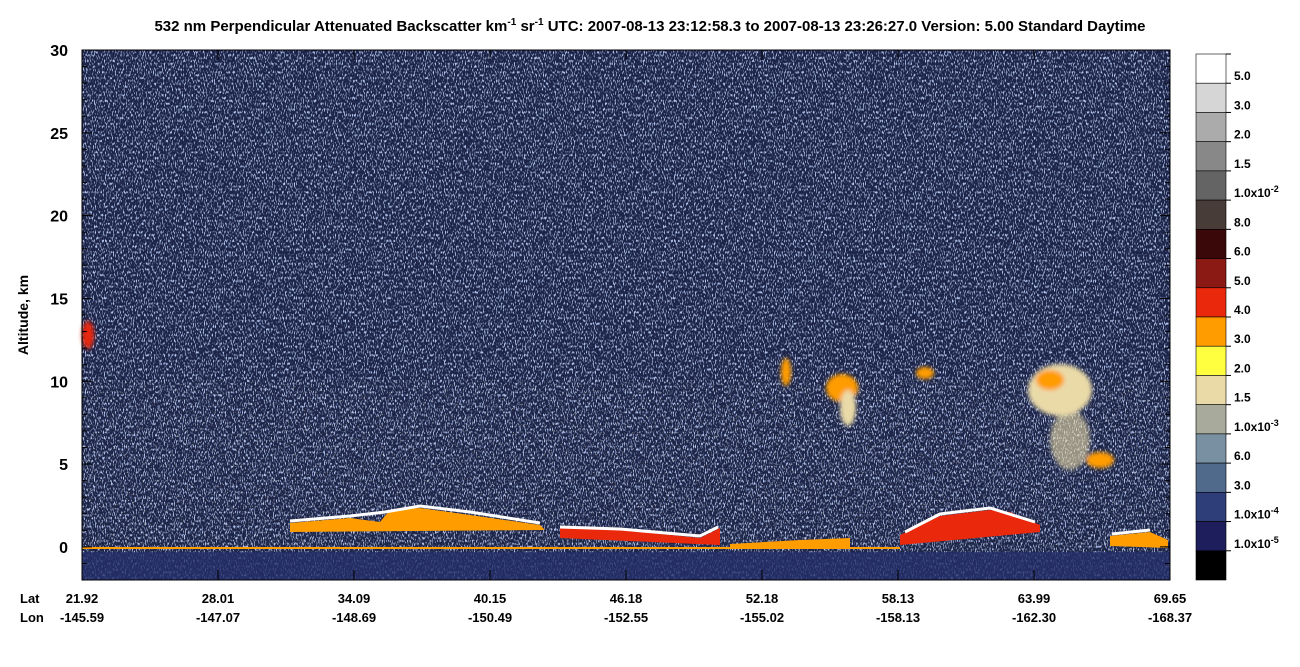 Image resolution: width=1300 pixels, height=667 pixels. Describe the element at coordinates (1034, 617) in the screenshot. I see `x-tick-label: -162.30` at that location.